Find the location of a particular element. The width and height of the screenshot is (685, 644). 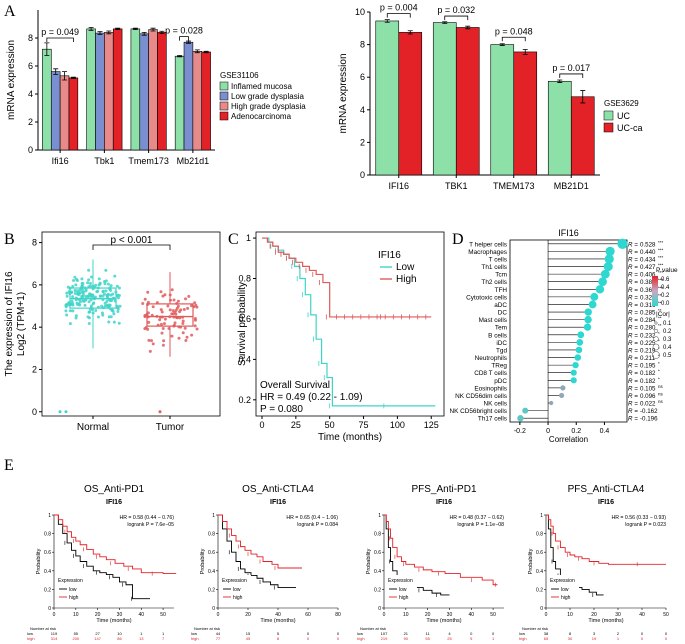

risk-count: 10 is located at coordinates (119, 633).